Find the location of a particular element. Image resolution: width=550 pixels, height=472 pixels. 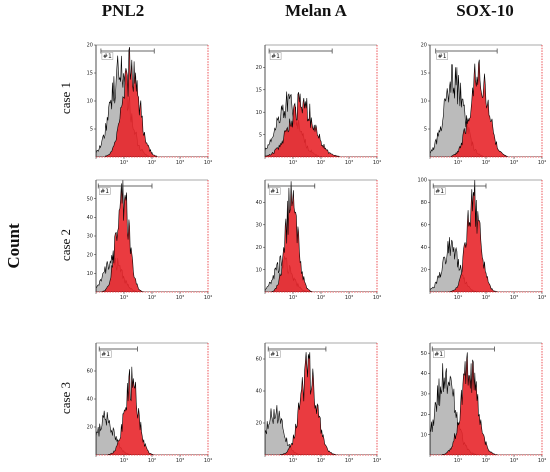

histogram-case-1-pnl2: 5 10 15 20 10¹ 10² 10³ 10⁴ #1 is located at coordinates (150, 104).